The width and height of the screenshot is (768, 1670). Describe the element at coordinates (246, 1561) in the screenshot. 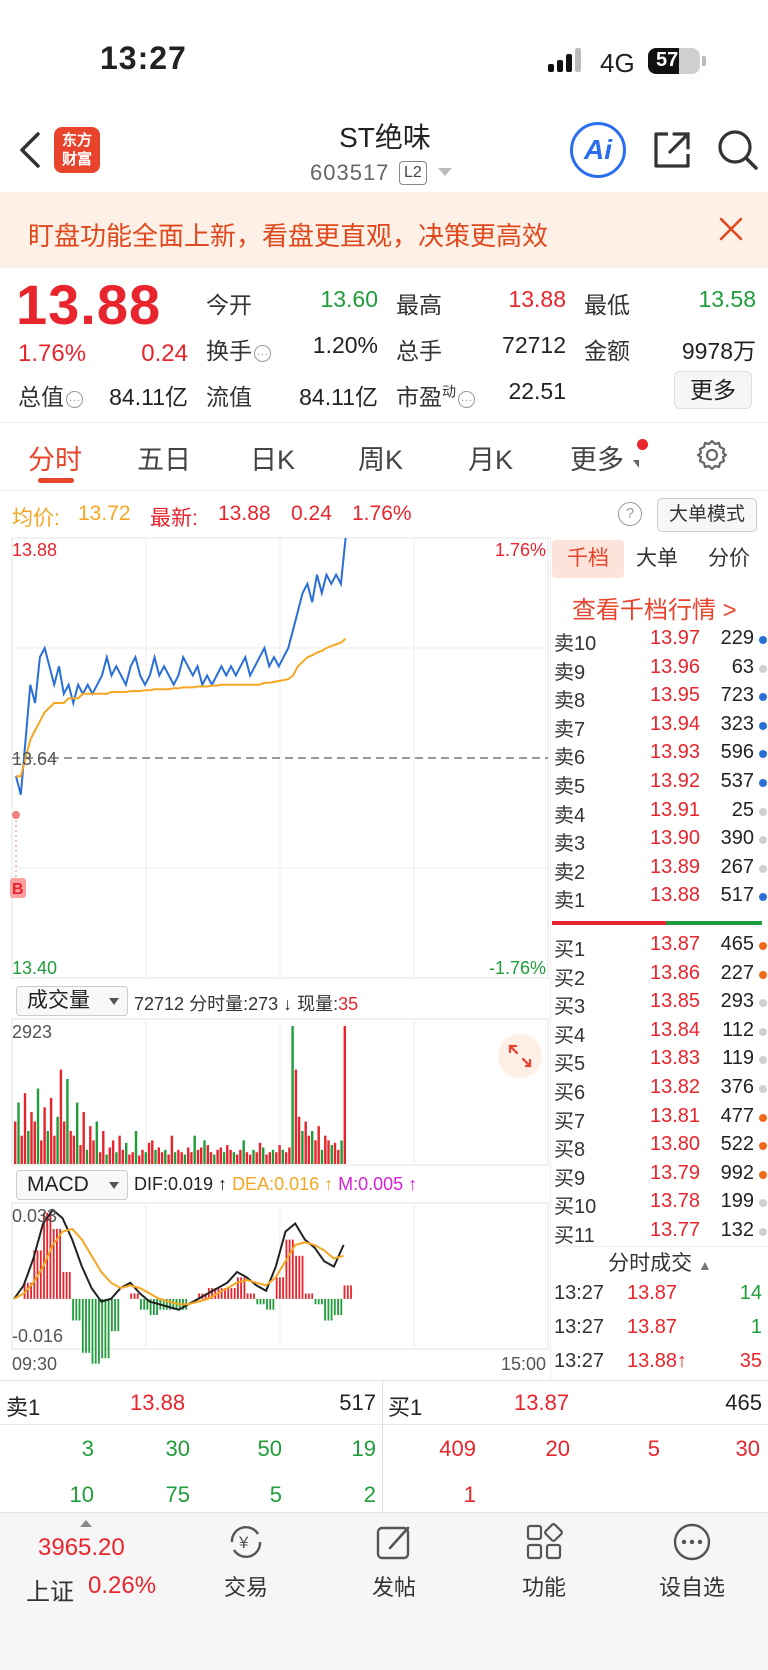

I see `nav-trade: ¥ 交易` at that location.